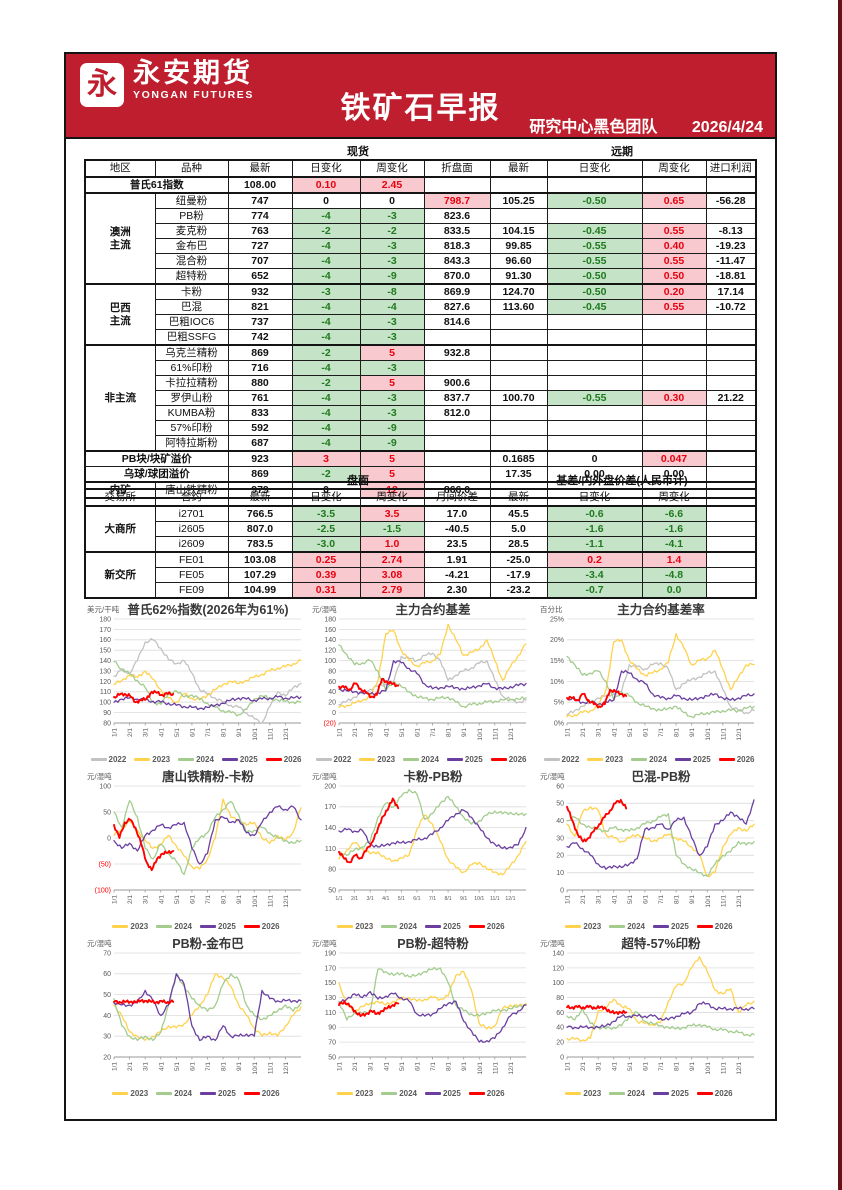  I want to click on cell: -0.55, so click(594, 398).